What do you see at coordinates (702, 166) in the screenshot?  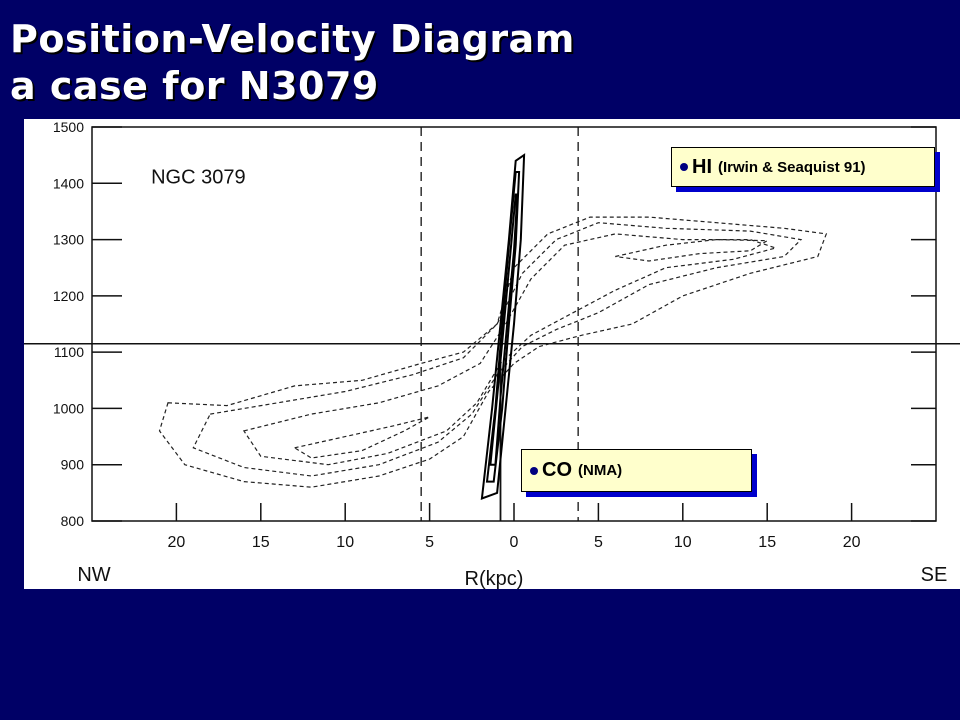 I see `hi-callout-label: HI` at bounding box center [702, 166].